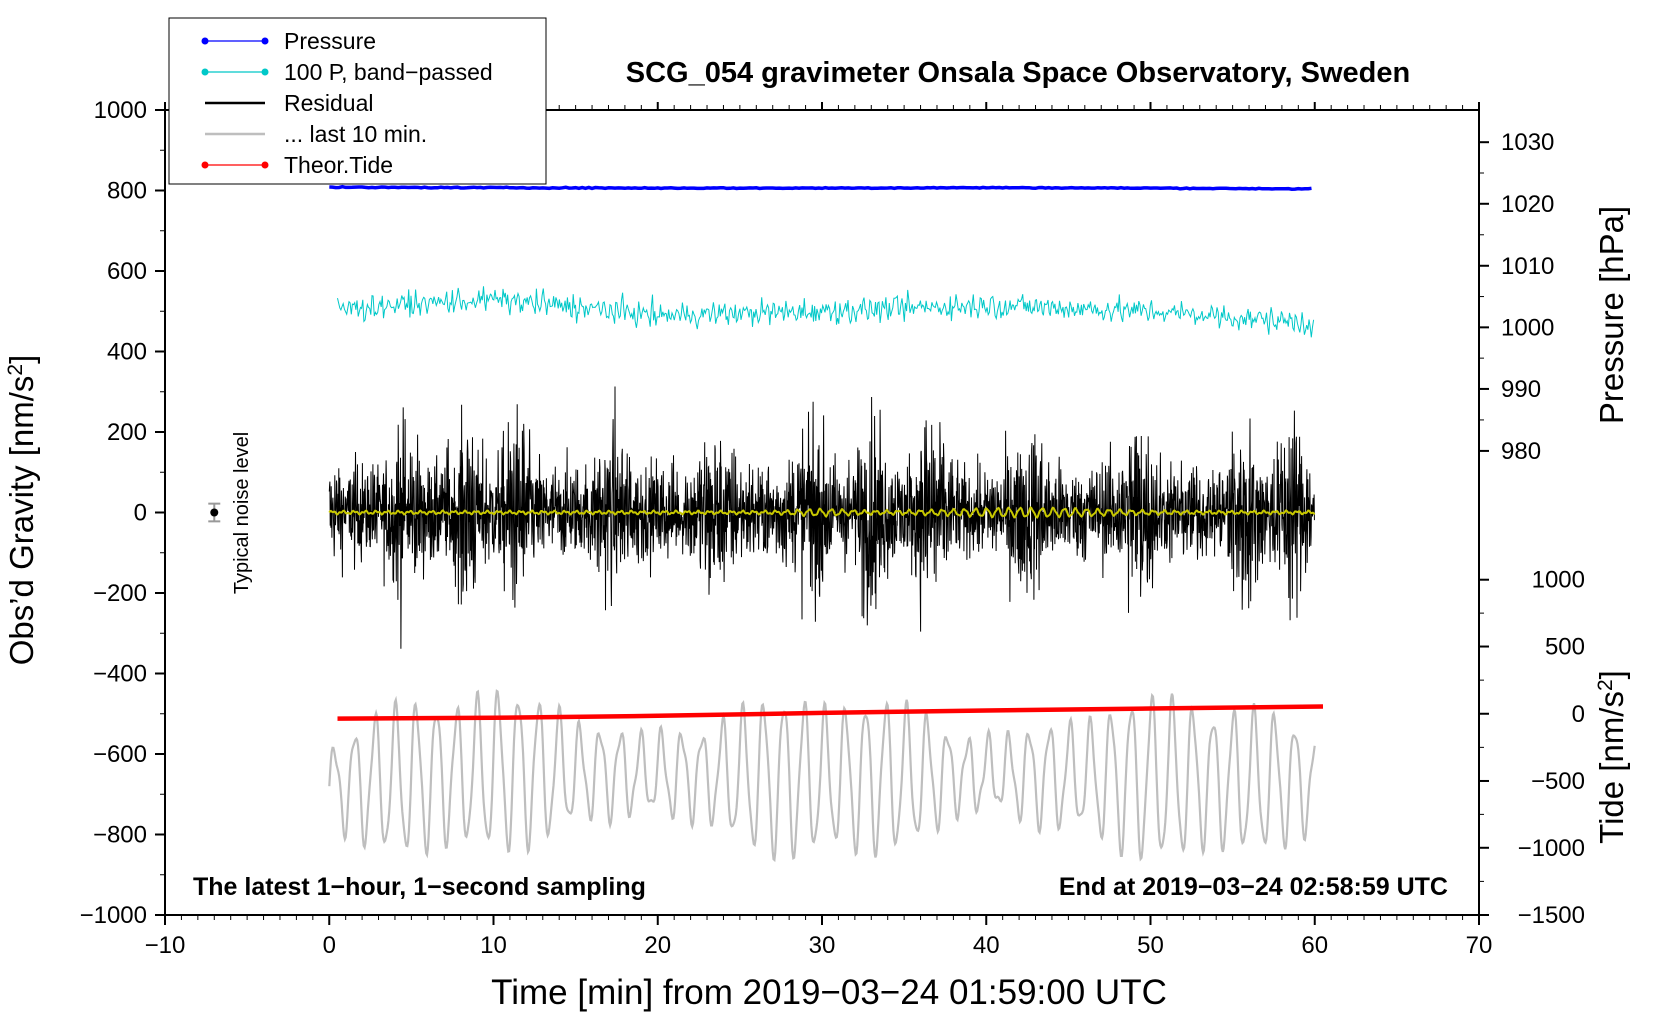  What do you see at coordinates (830, 712) in the screenshot?
I see `series-theoretical-tide-line` at bounding box center [830, 712].